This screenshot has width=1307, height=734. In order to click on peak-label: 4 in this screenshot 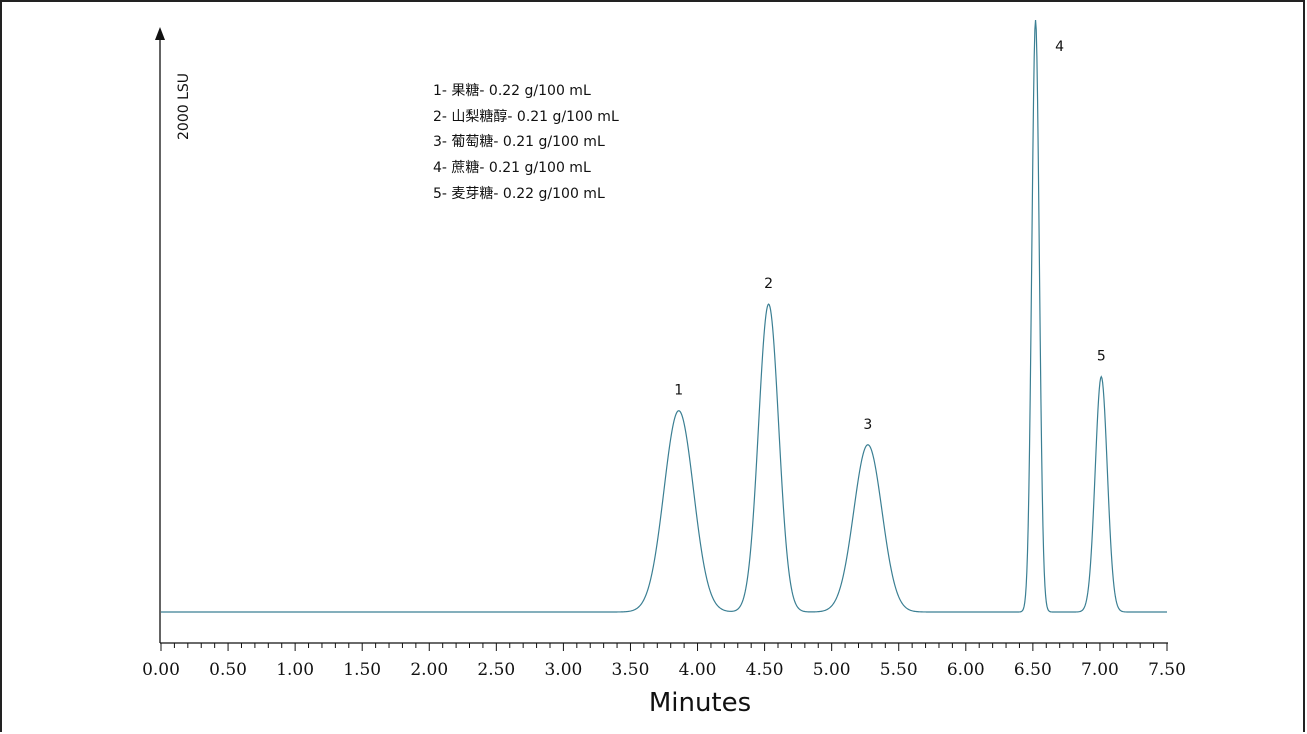, I will do `click(1059, 47)`.